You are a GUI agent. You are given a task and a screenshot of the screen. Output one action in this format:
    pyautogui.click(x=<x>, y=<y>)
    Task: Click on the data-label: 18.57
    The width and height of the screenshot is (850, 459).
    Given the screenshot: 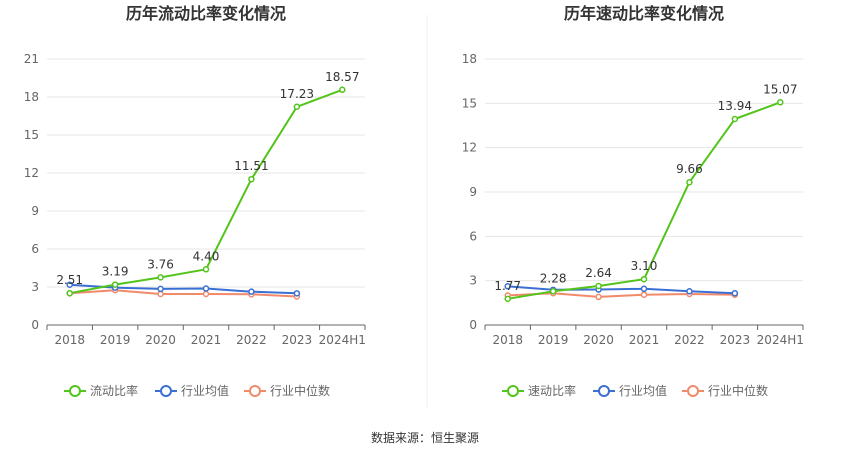 What is the action you would take?
    pyautogui.click(x=342, y=77)
    